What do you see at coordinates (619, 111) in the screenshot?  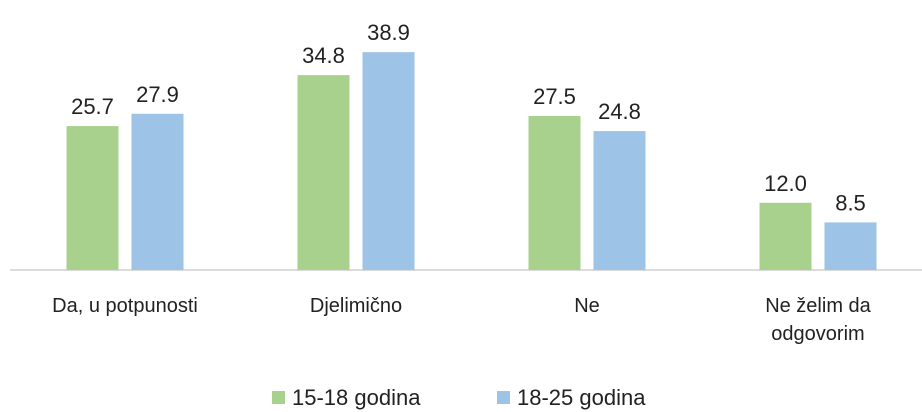 I see `data-label: 24.8` at bounding box center [619, 111].